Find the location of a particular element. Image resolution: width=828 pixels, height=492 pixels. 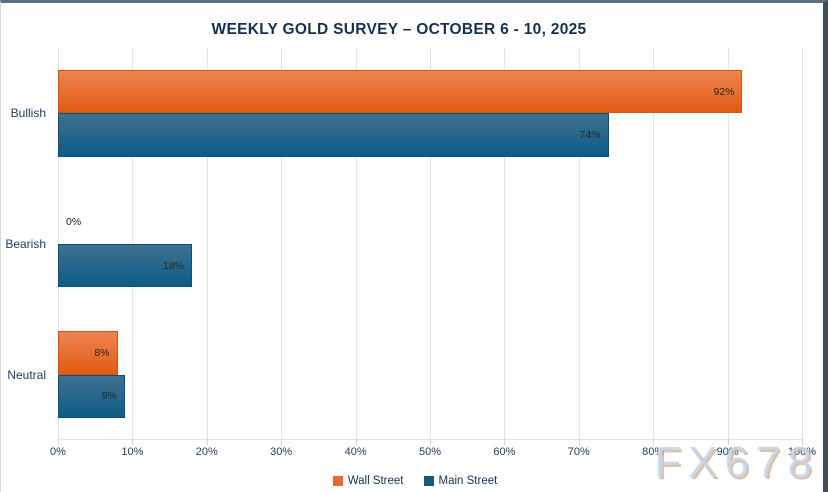

bar-main-street-bearish is located at coordinates (125, 265).